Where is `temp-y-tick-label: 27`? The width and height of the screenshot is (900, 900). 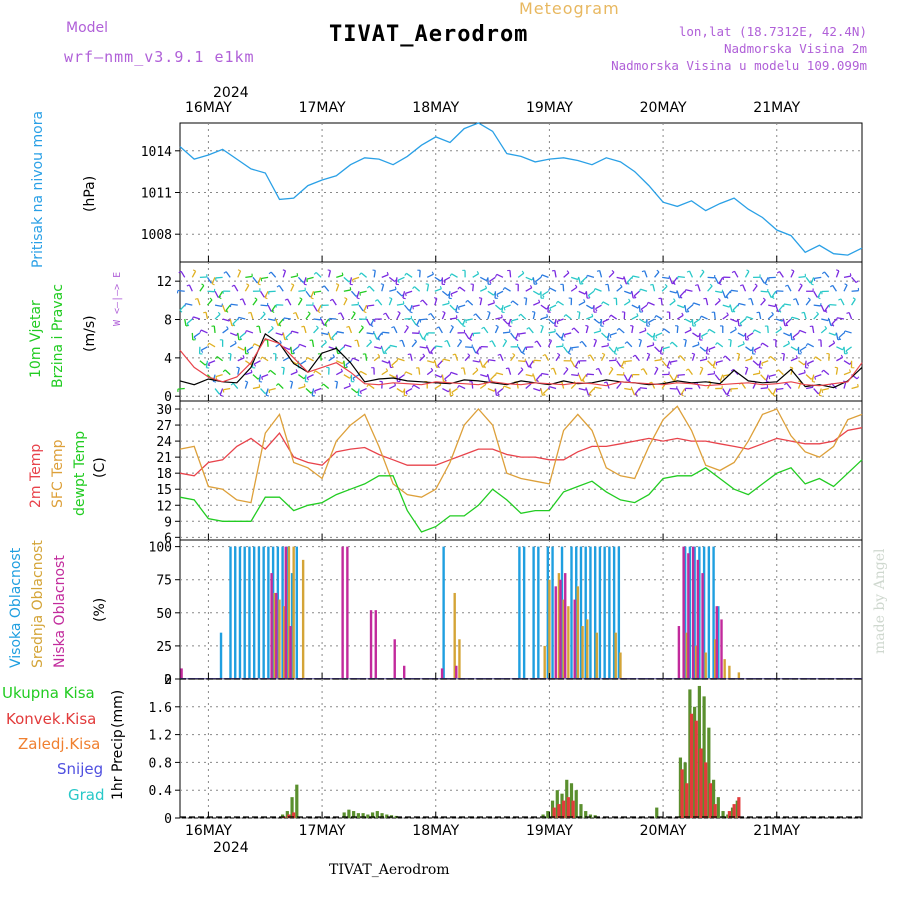
temp-y-tick-label: 27 is located at coordinates (164, 426).